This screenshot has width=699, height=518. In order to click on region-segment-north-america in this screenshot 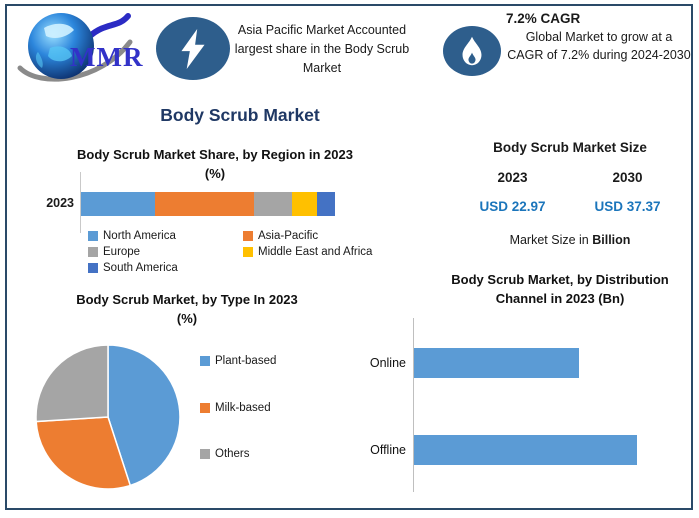, I will do `click(118, 204)`.